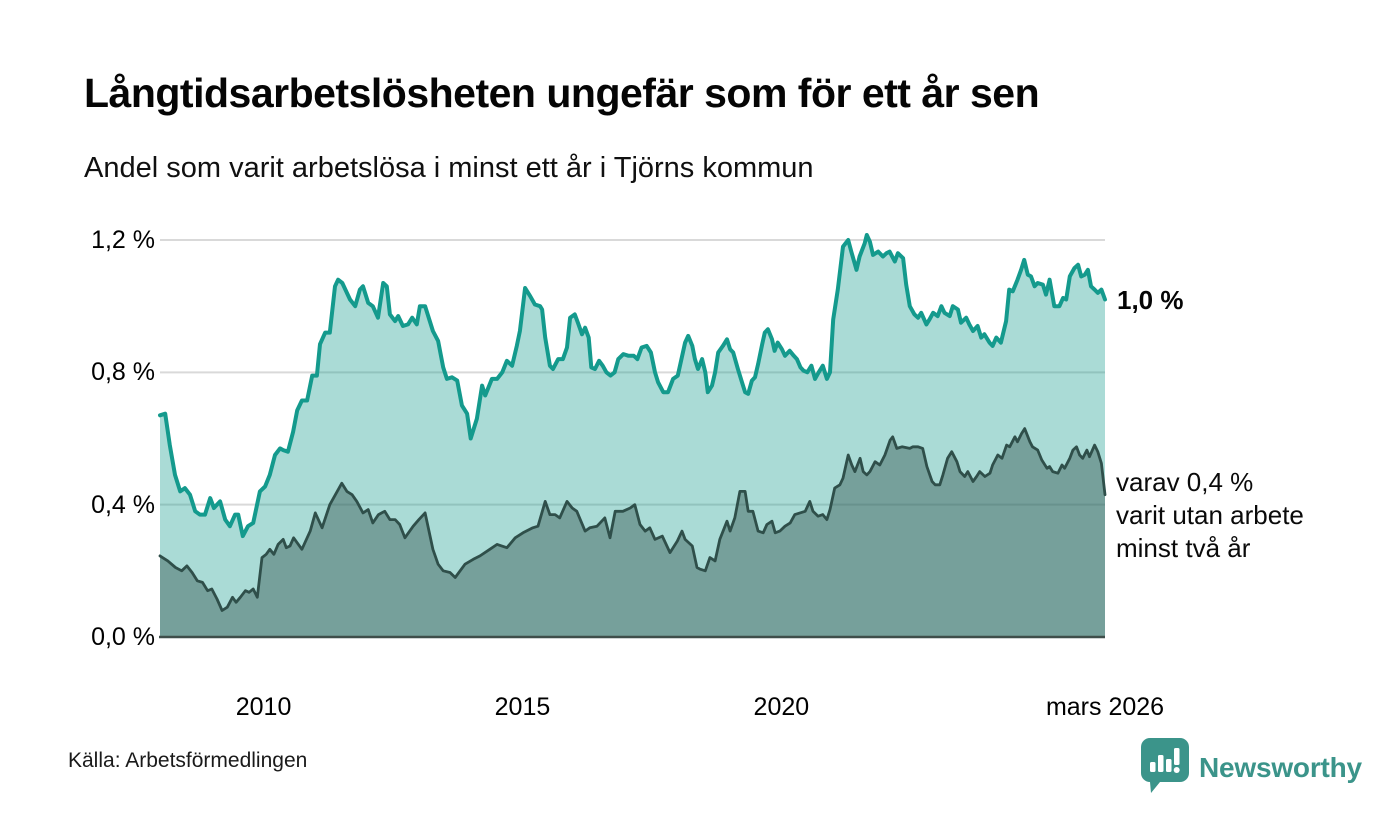 The image size is (1400, 840). Describe the element at coordinates (123, 504) in the screenshot. I see `y-tick-label: 0,4 %` at that location.